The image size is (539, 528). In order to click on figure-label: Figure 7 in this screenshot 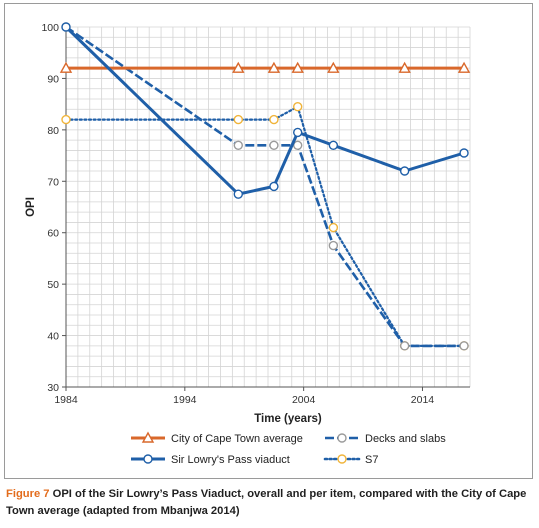, I will do `click(28, 494)`.